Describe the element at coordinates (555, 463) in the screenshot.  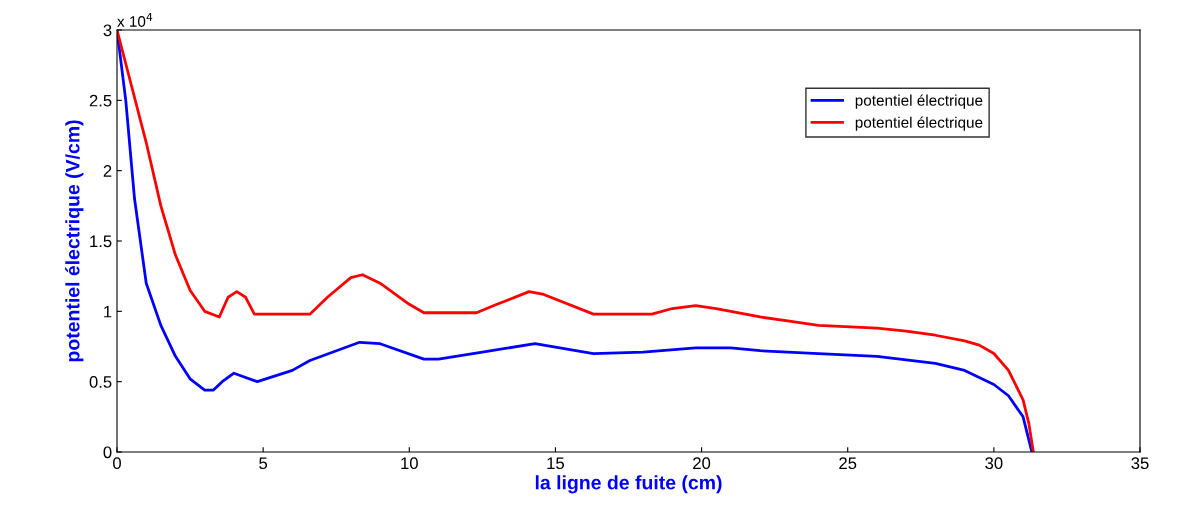
I see `x-tick-label: 15` at that location.